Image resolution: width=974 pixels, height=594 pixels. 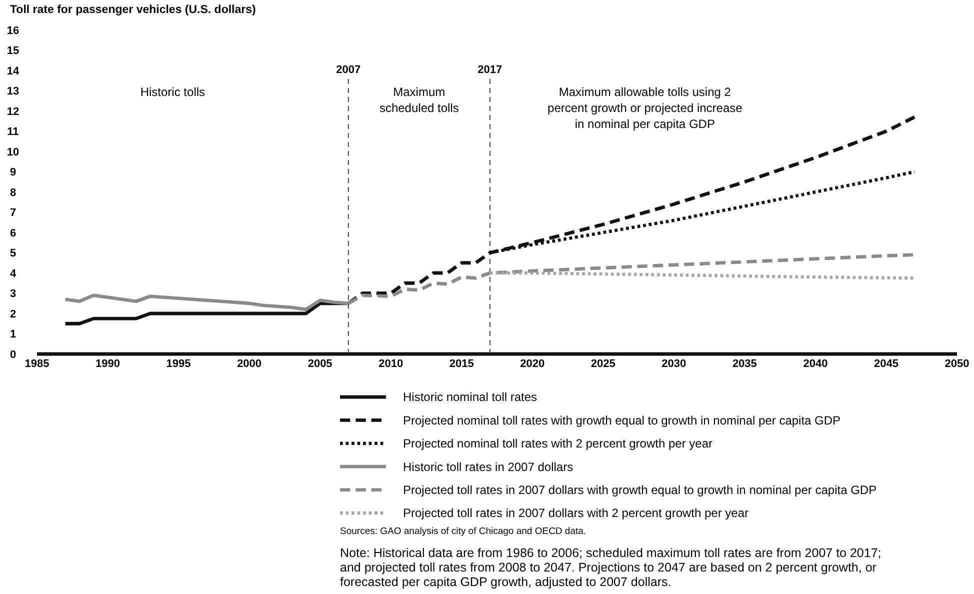 What do you see at coordinates (490, 70) in the screenshot?
I see `ref-line-label: 2017` at bounding box center [490, 70].